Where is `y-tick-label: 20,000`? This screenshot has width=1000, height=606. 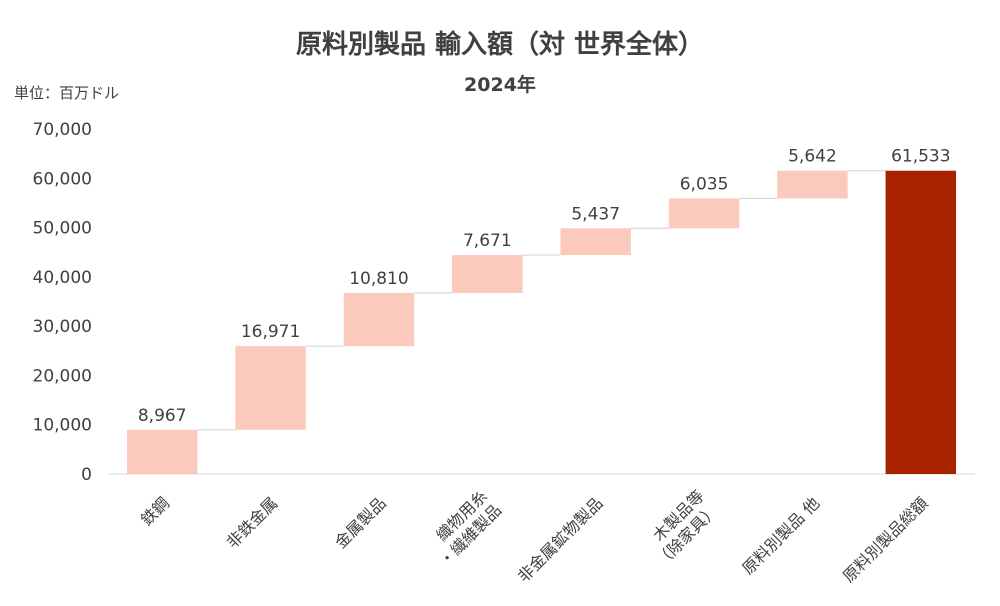
y-tick-label: 20,000 is located at coordinates (62, 376).